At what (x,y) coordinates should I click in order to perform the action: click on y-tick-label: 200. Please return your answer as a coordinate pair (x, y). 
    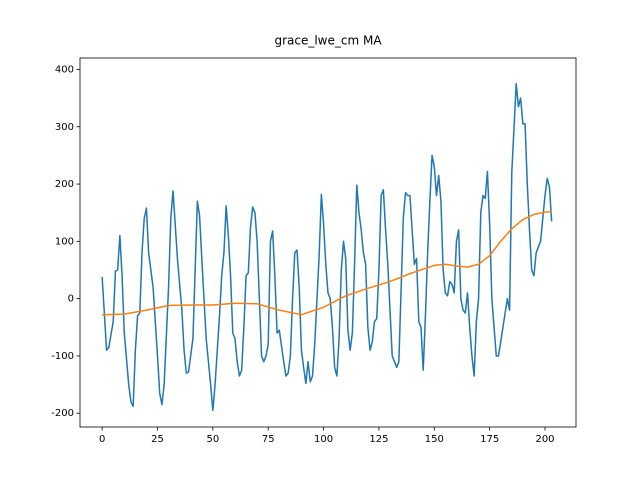
    Looking at the image, I should click on (64, 184).